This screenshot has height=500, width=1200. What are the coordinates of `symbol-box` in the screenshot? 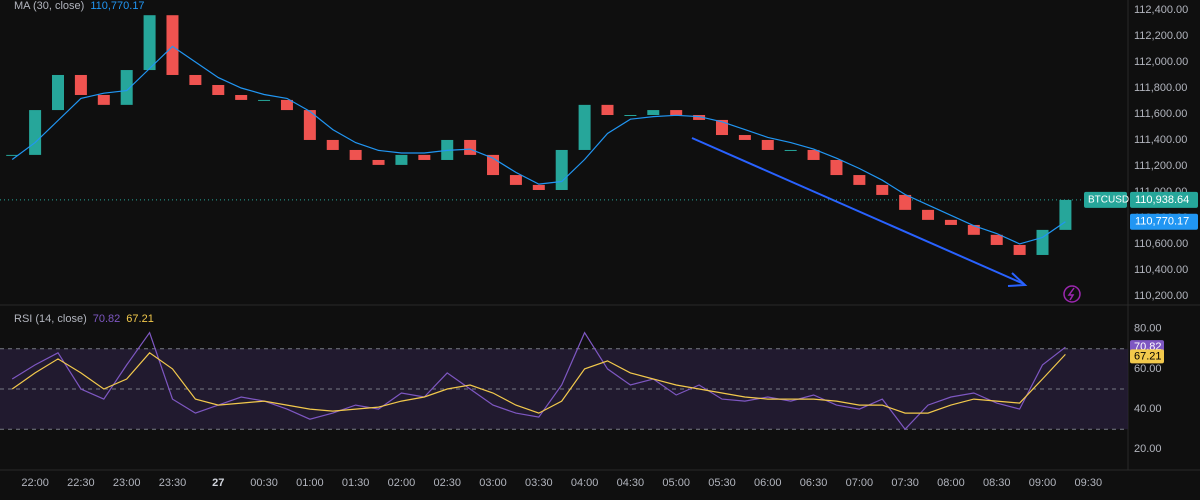 It's located at (1105, 199).